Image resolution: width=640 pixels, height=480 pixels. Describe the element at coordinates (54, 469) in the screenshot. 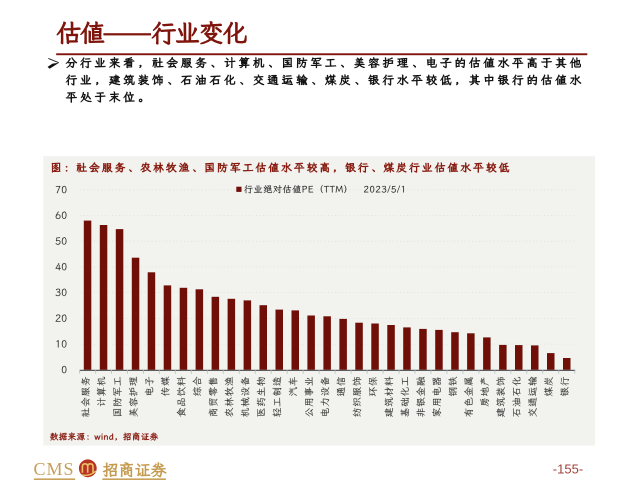

I see `svg-text: CMS` at that location.